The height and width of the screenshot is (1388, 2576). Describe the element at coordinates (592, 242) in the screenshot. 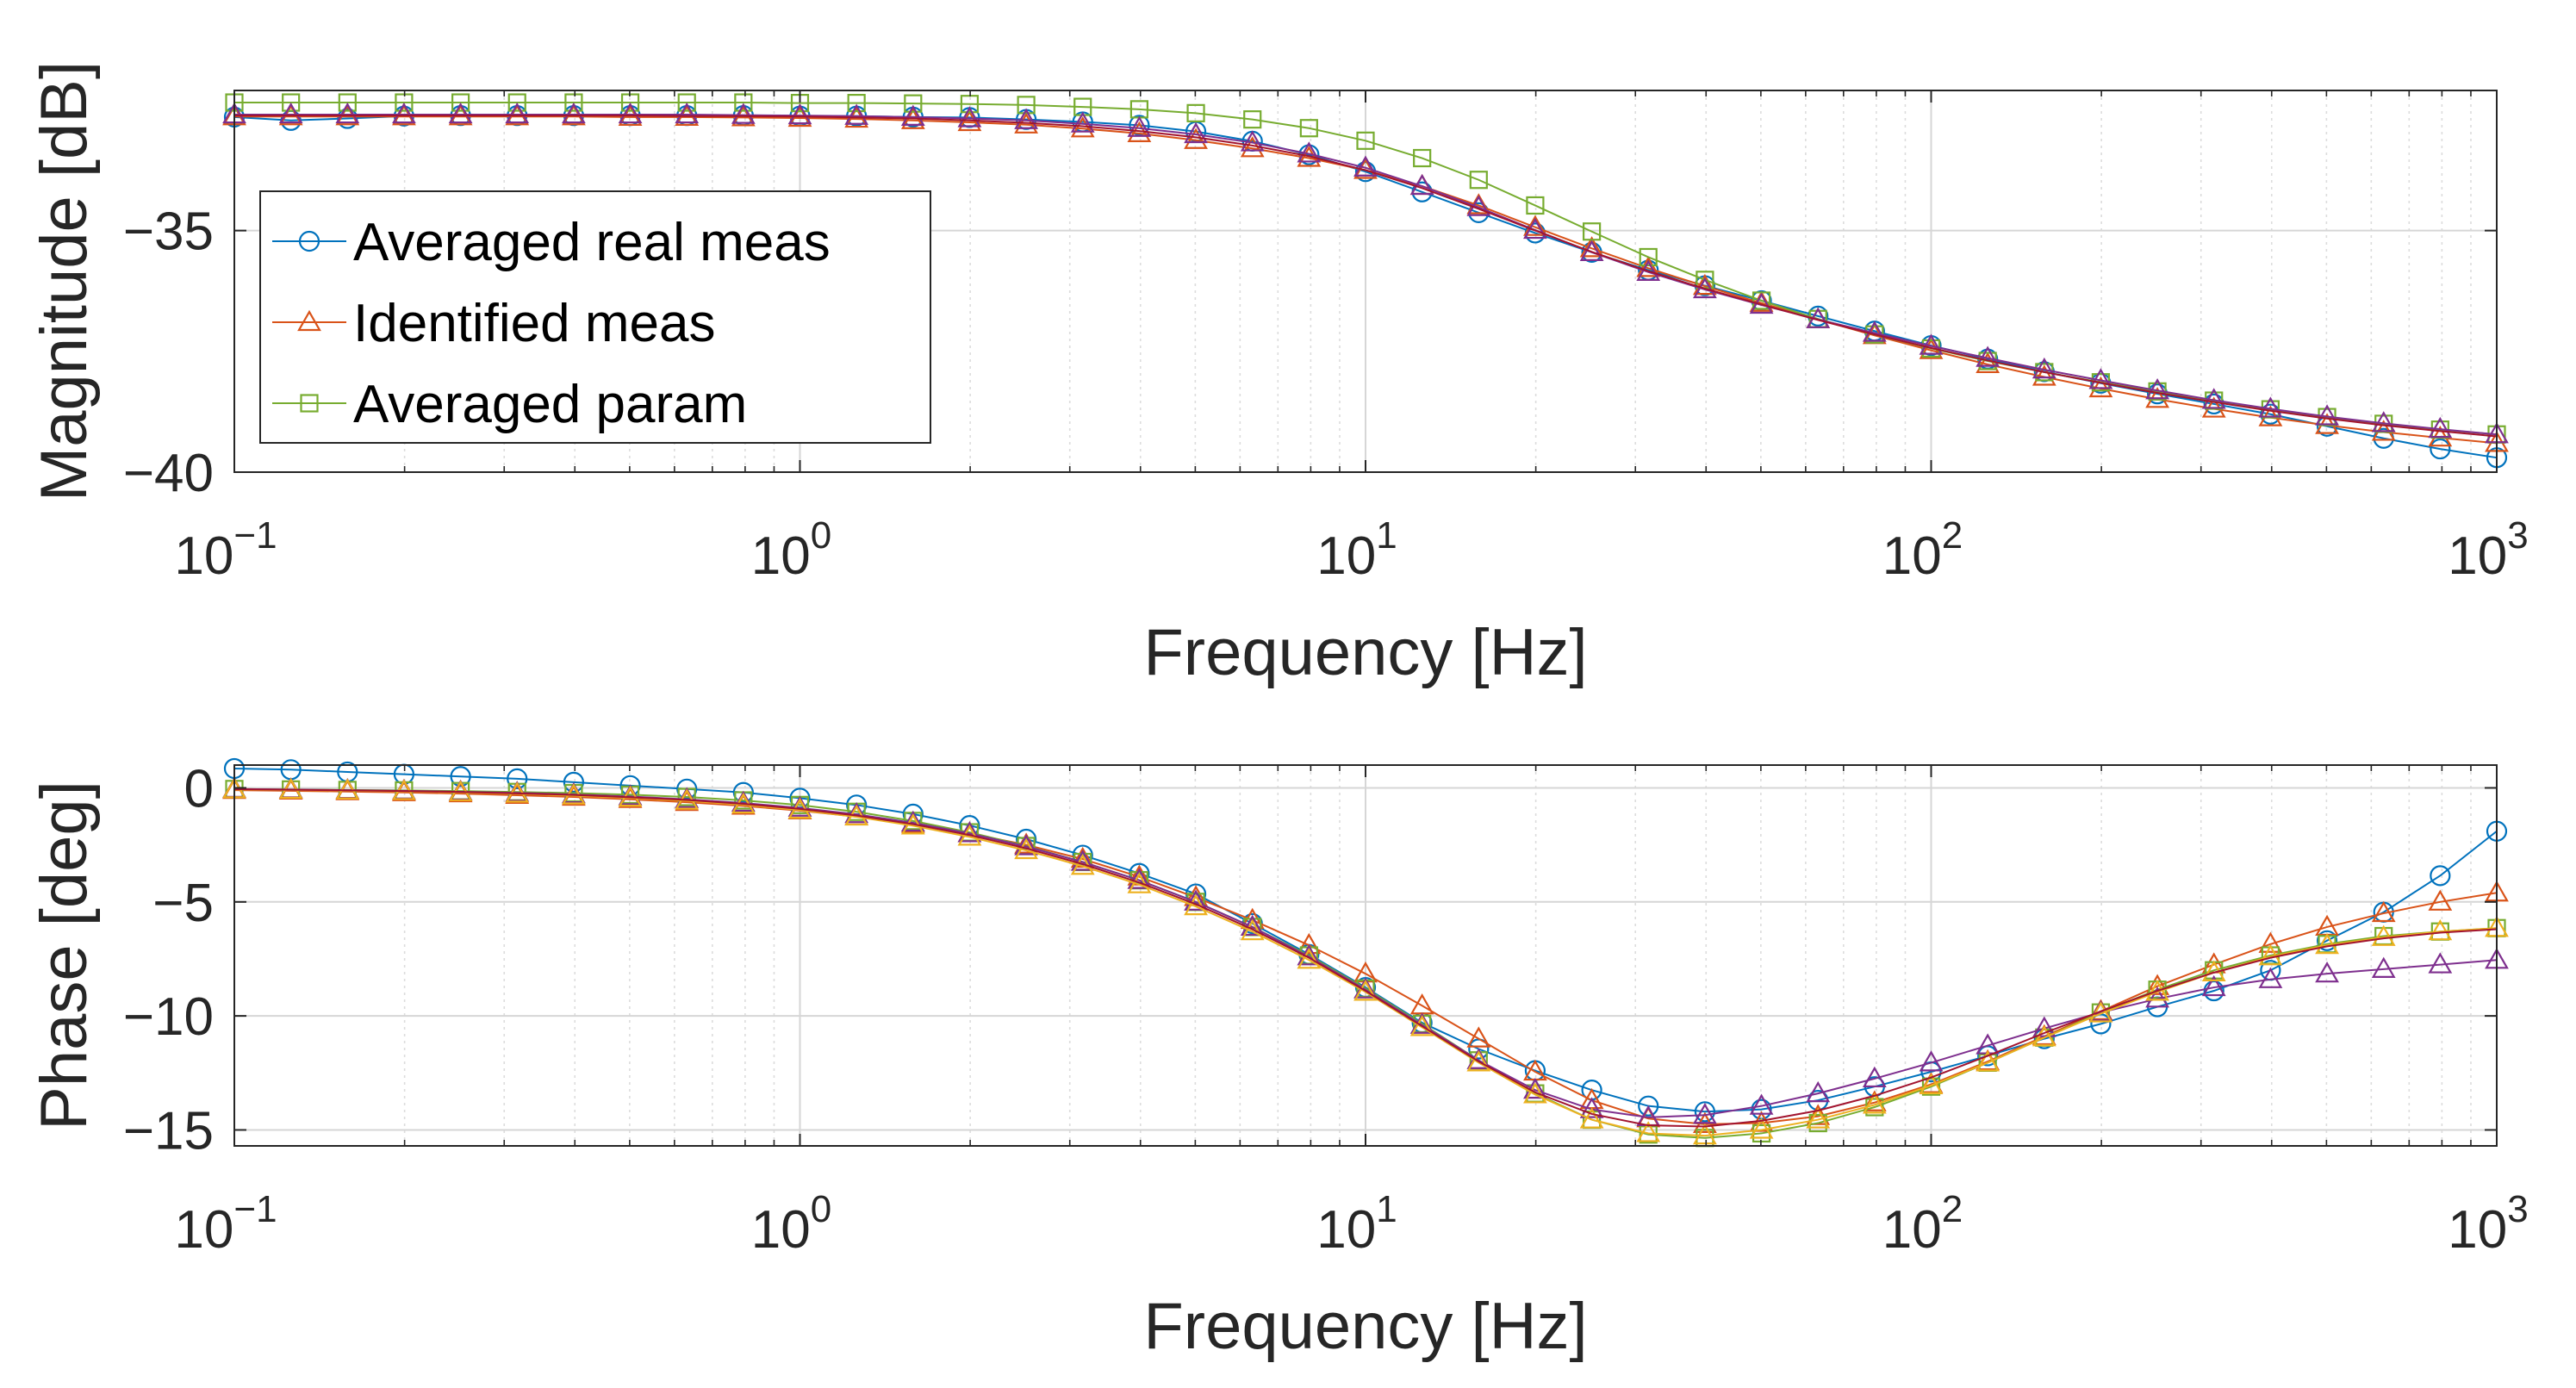

I see `legend-label: Averaged real meas` at that location.